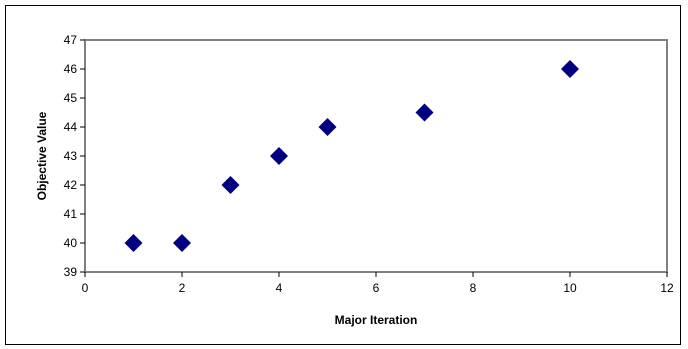 Image resolution: width=688 pixels, height=349 pixels. What do you see at coordinates (42, 155) in the screenshot?
I see `y-axis-title: Objective Value` at bounding box center [42, 155].